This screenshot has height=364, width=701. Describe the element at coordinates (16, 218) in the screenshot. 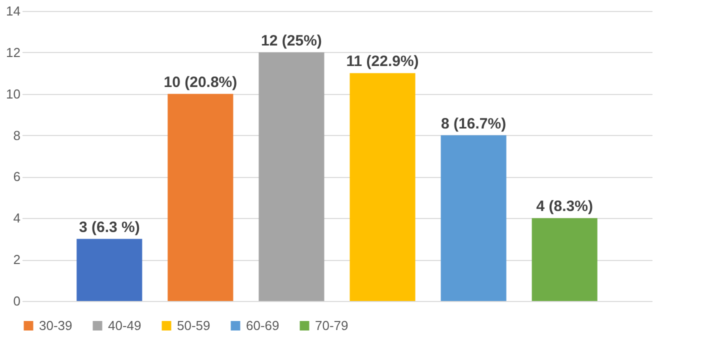

I see `y-tick-label: 4` at that location.